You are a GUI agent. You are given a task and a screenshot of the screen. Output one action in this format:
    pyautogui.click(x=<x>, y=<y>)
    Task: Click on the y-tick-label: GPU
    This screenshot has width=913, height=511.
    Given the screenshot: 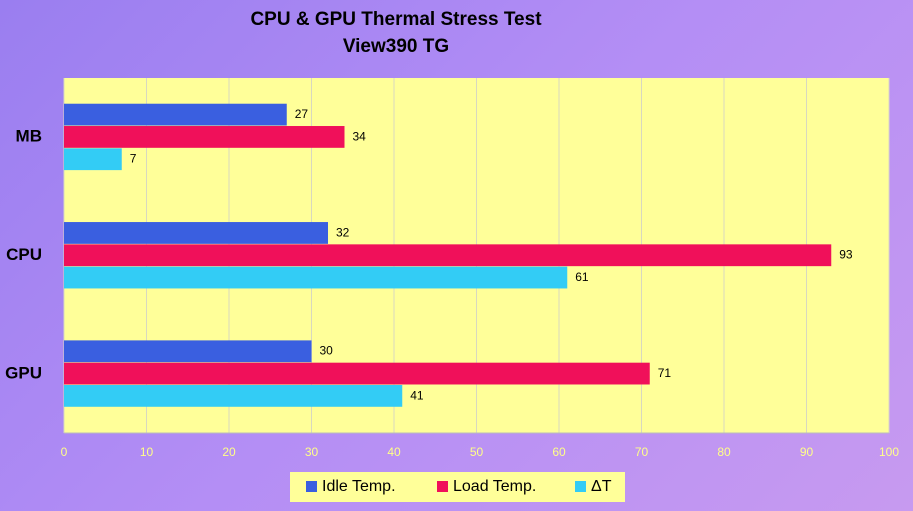 What is the action you would take?
    pyautogui.click(x=23, y=372)
    